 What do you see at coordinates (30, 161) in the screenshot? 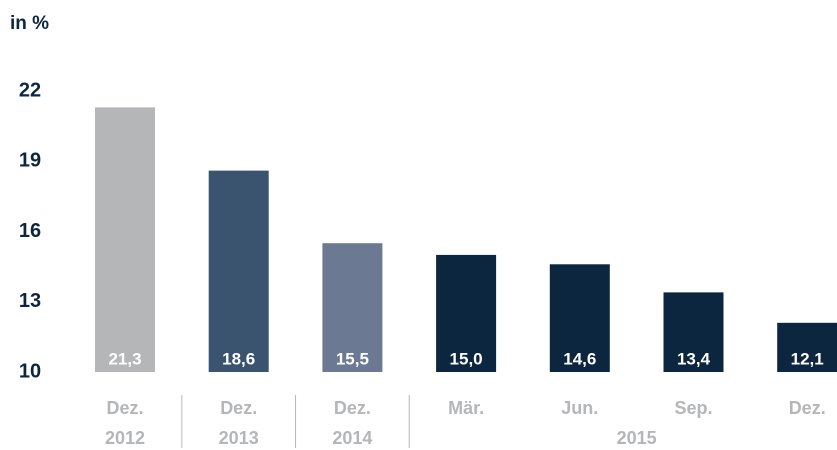
I see `y-tick-label: 19` at bounding box center [30, 161].